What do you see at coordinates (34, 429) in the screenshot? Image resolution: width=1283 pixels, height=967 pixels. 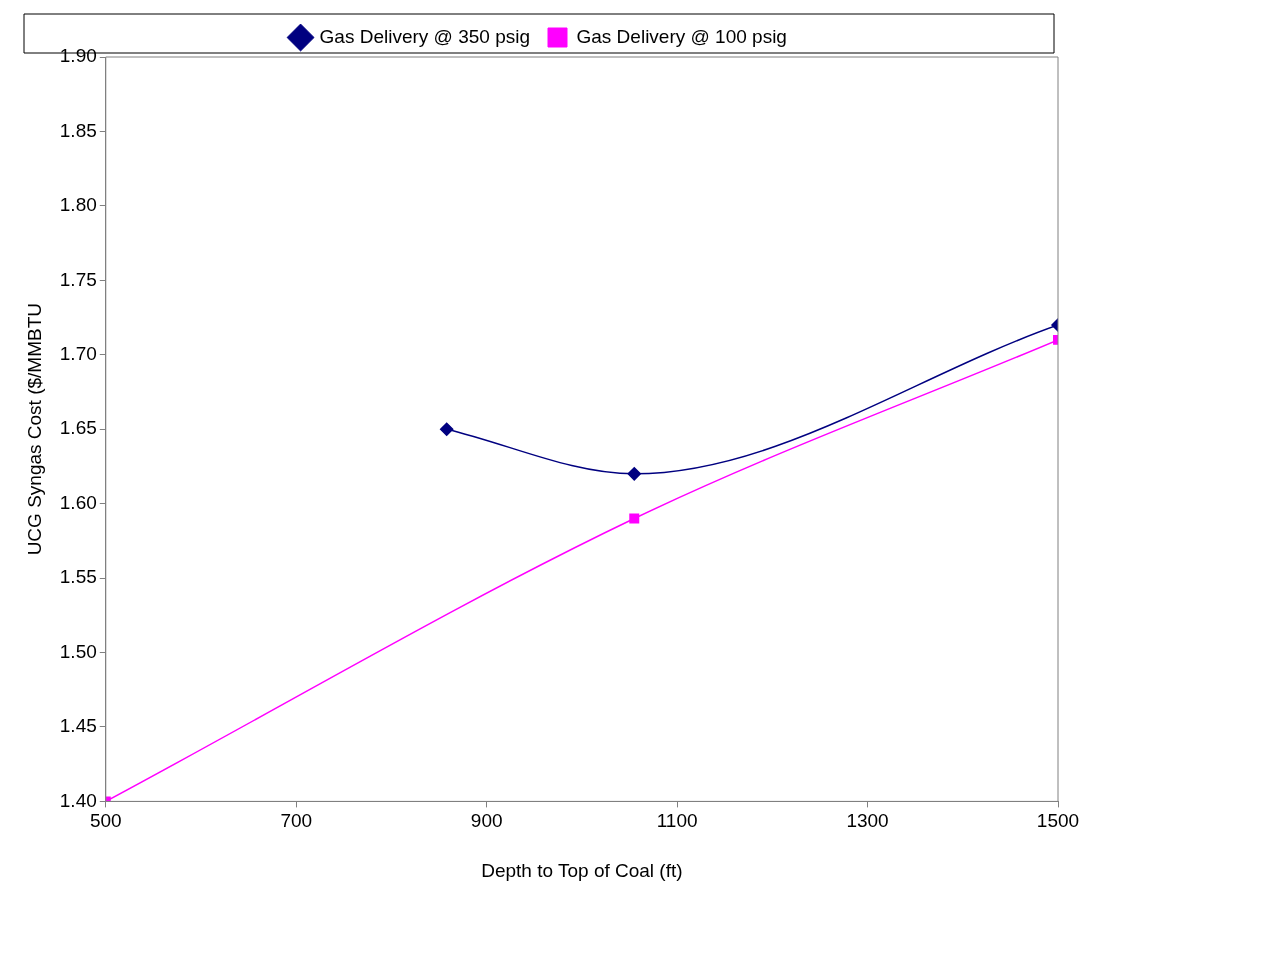 I see `y-axis-title: UCG Syngas Cost ($/MMBTU` at bounding box center [34, 429].